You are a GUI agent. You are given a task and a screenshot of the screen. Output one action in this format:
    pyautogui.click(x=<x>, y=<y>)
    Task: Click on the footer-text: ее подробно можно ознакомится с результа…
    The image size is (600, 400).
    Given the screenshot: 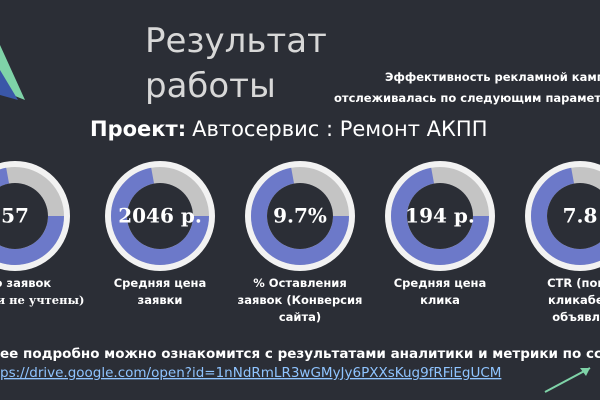 What is the action you would take?
    pyautogui.click(x=300, y=354)
    